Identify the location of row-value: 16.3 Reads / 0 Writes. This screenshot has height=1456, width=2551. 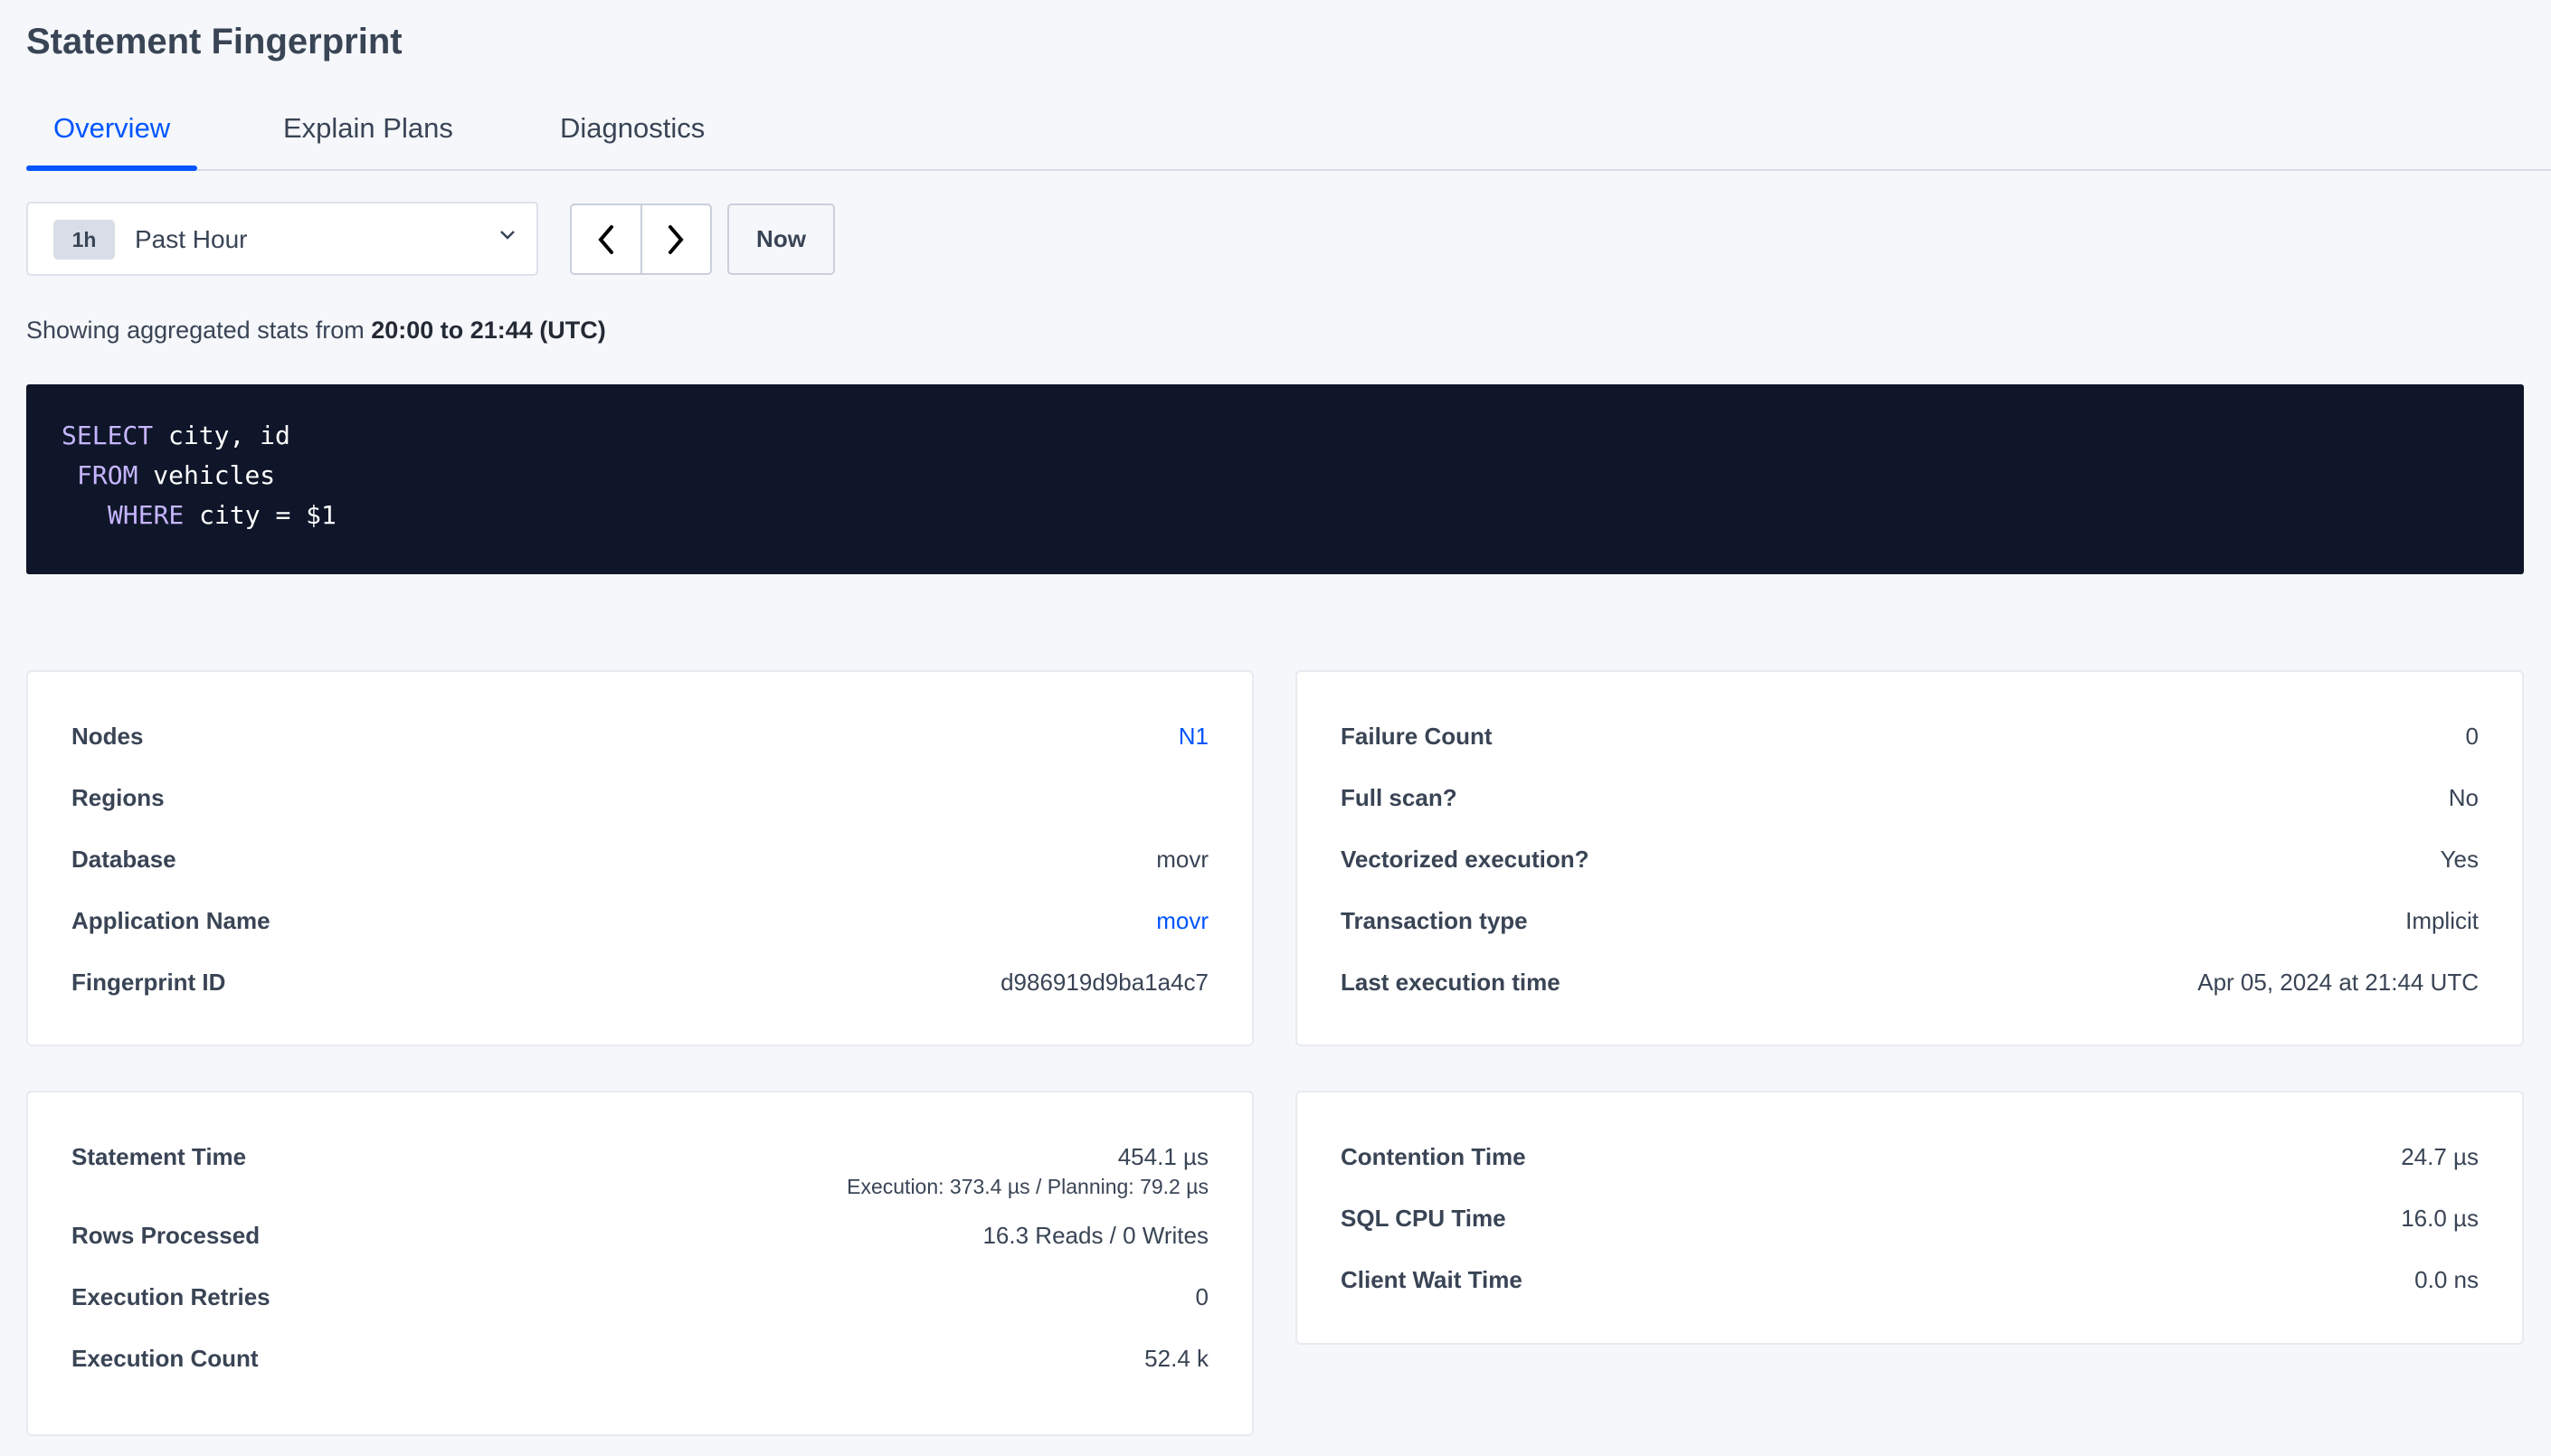
(1095, 1235).